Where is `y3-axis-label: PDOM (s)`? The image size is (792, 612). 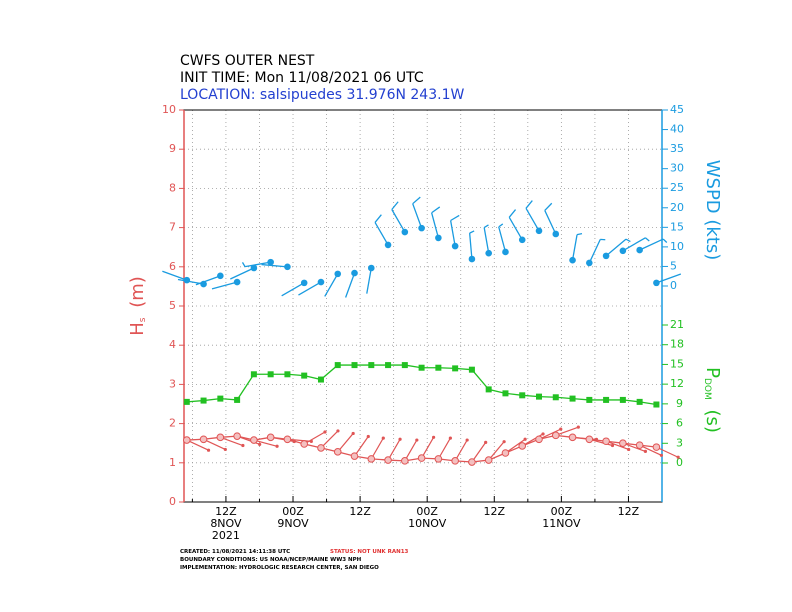 y3-axis-label: PDOM (s) is located at coordinates (712, 400).